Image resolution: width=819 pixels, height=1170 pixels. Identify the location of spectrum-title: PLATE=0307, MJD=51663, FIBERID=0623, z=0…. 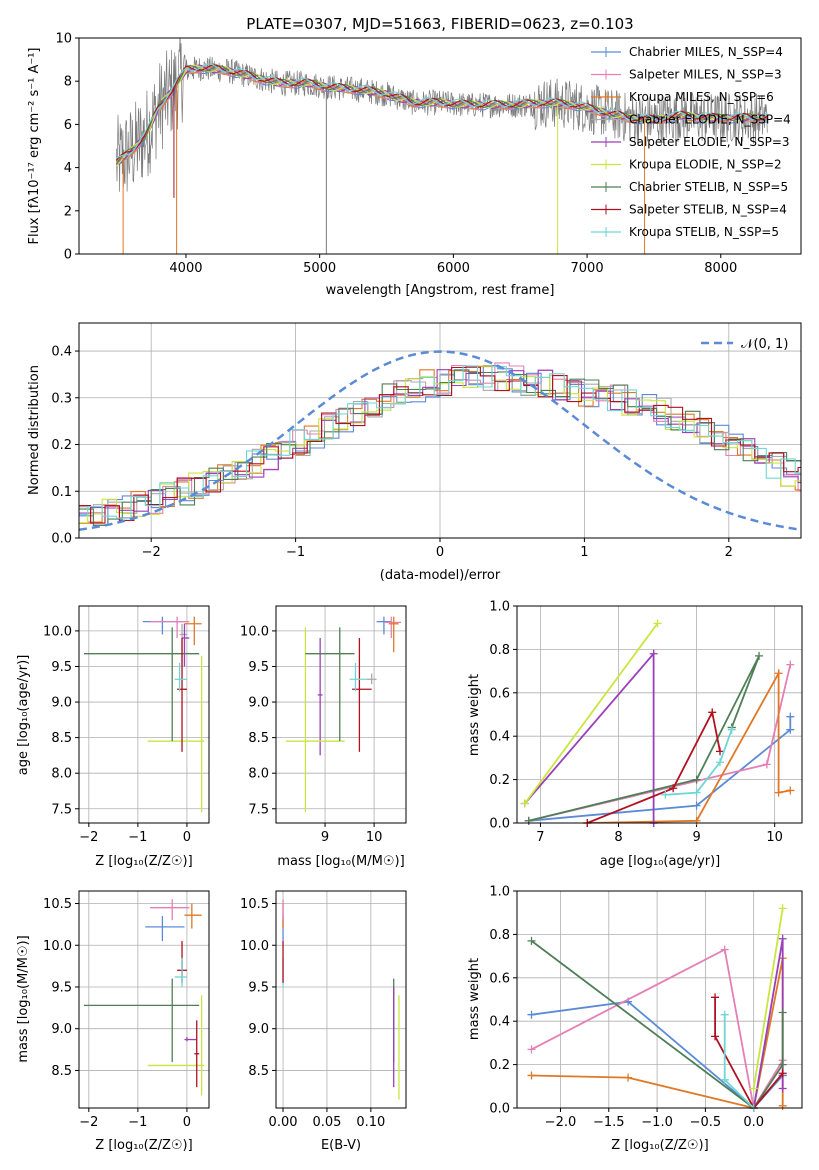
(439, 24).